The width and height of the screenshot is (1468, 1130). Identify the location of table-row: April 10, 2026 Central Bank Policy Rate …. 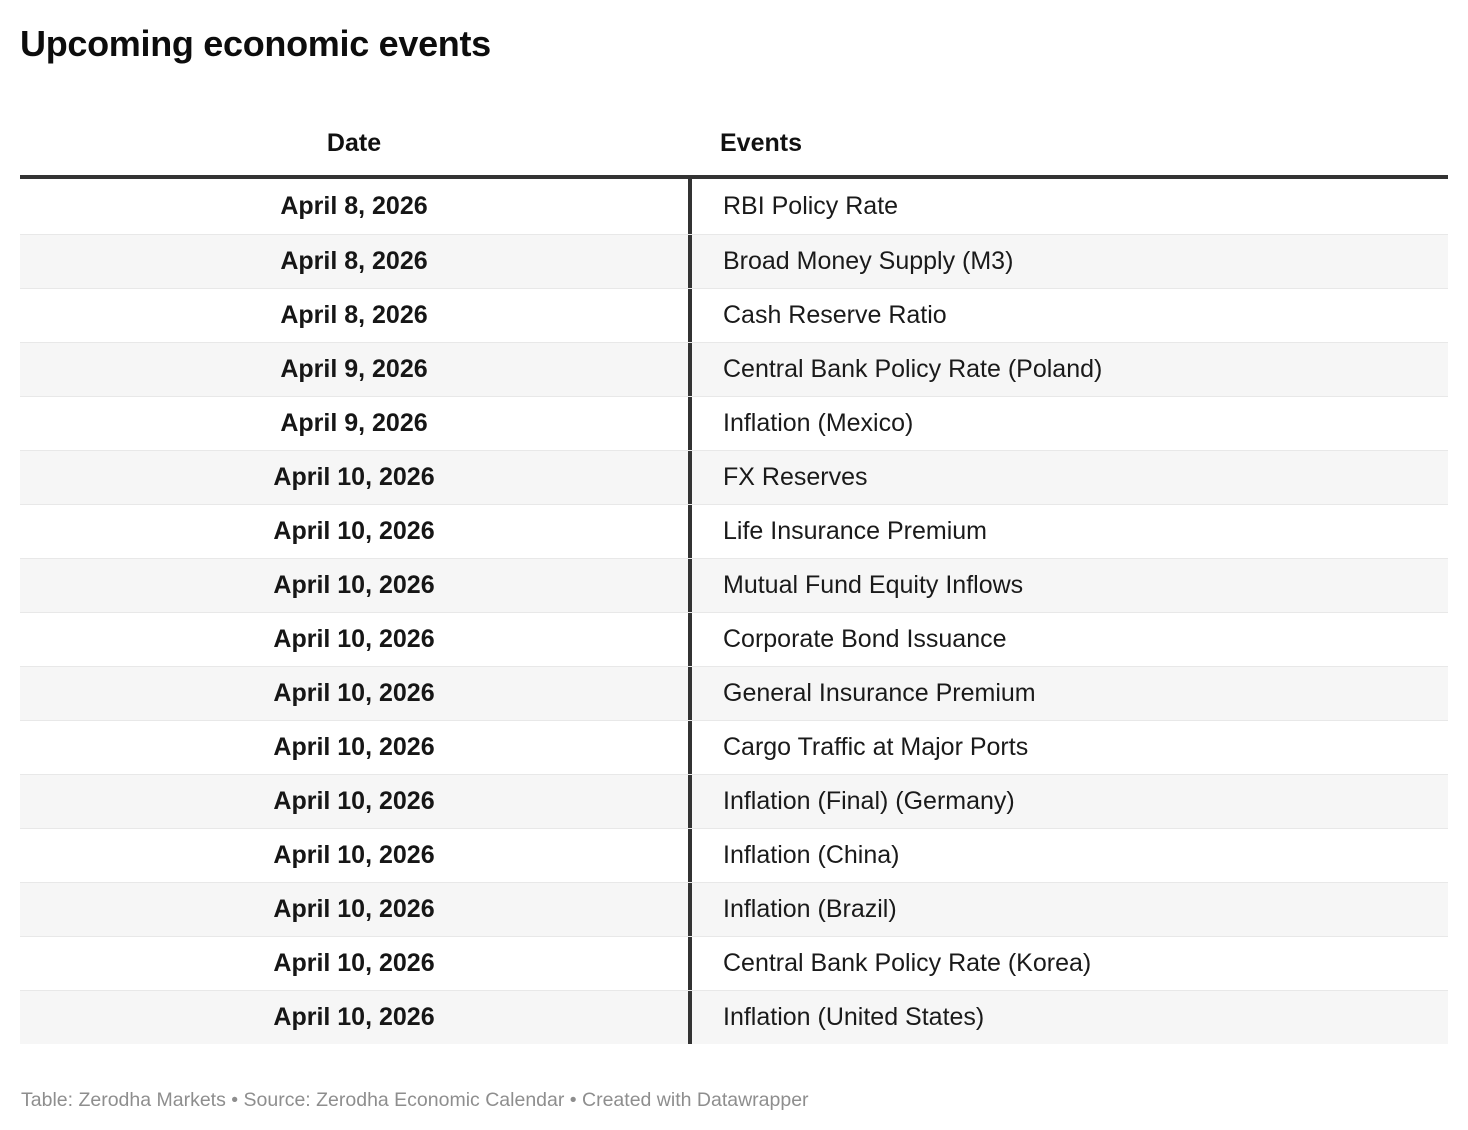
(734, 963).